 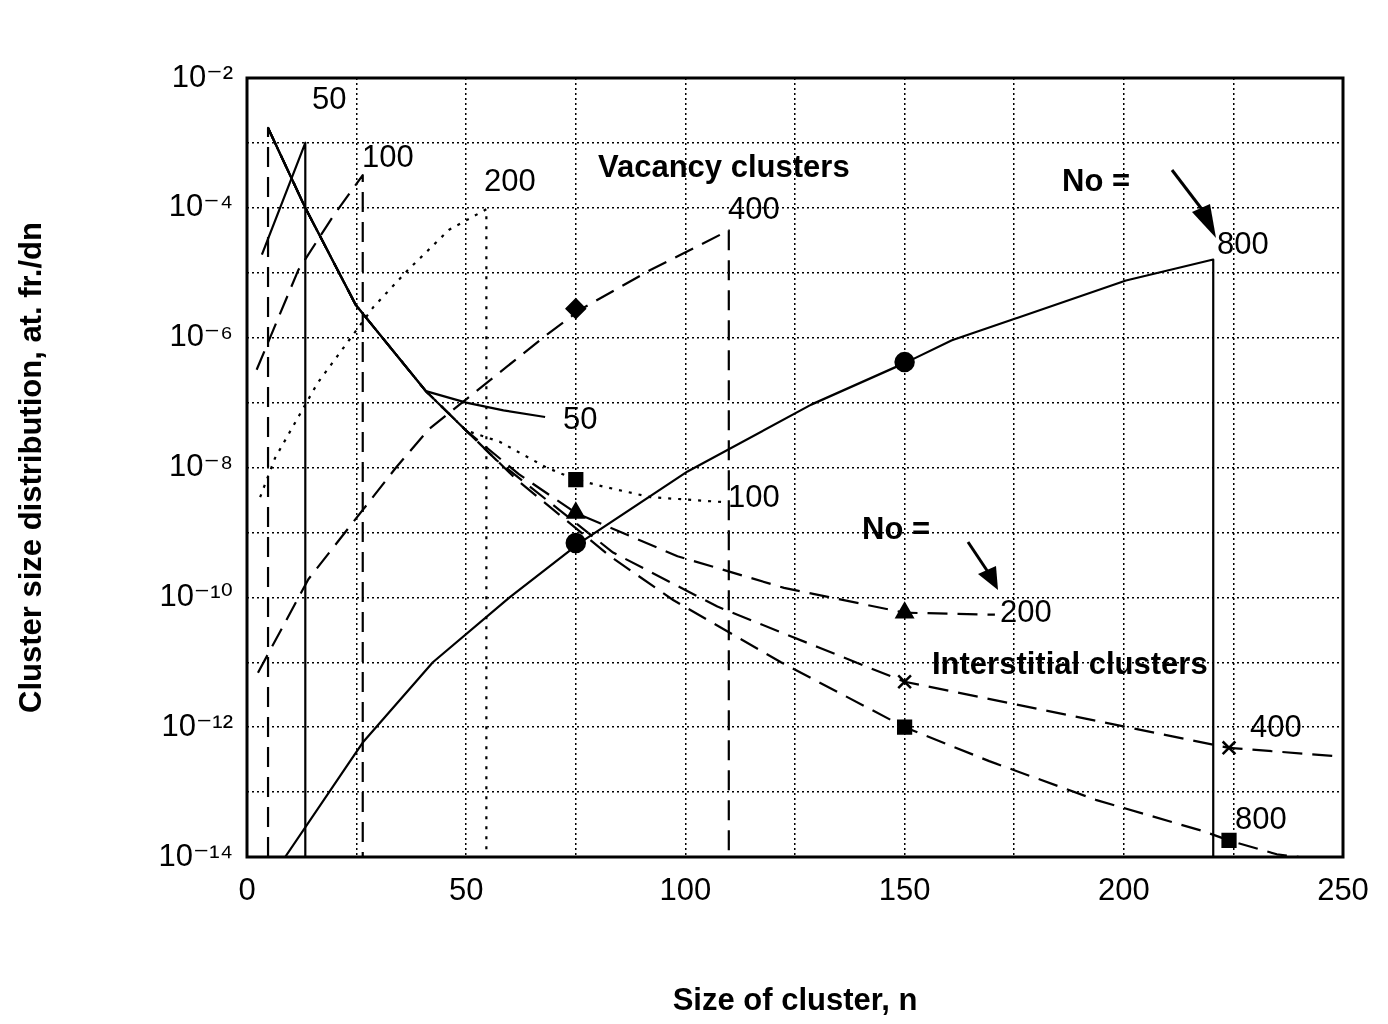 I want to click on x-axis-title: Size of cluster, n, so click(x=795, y=999).